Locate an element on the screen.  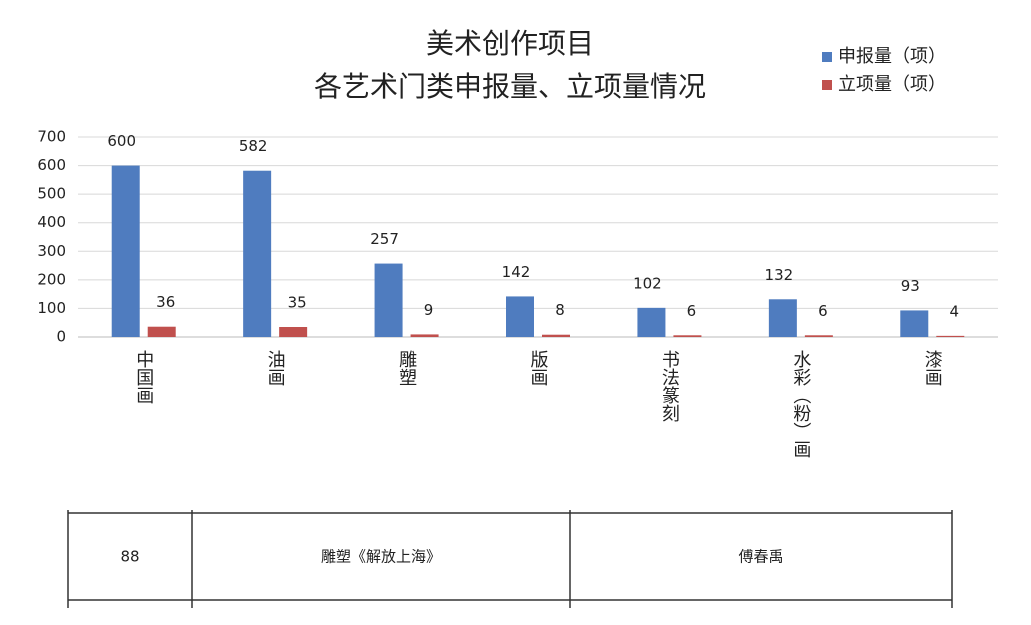
value-label: 142 is located at coordinates (516, 272).